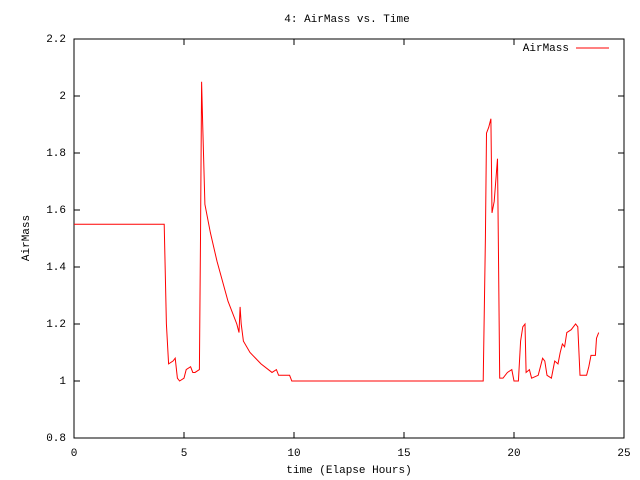 The image size is (640, 480). What do you see at coordinates (403, 454) in the screenshot?
I see `x-tick-label: 15` at bounding box center [403, 454].